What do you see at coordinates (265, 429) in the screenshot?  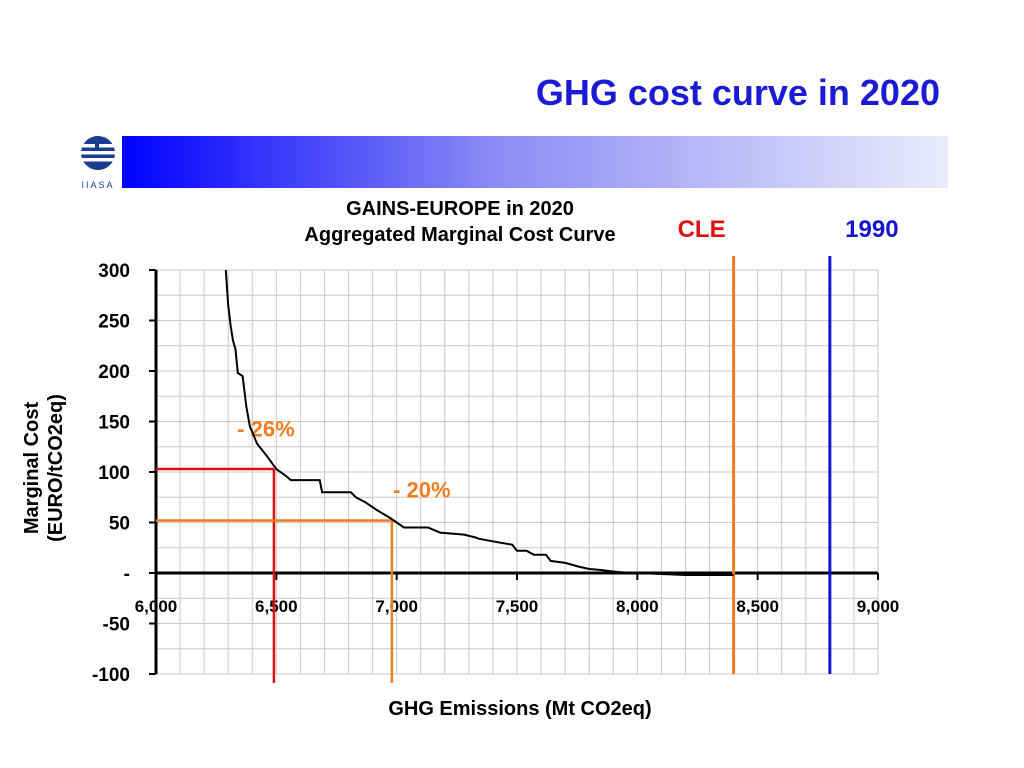 I see `reduction-label-26: - 26%` at bounding box center [265, 429].